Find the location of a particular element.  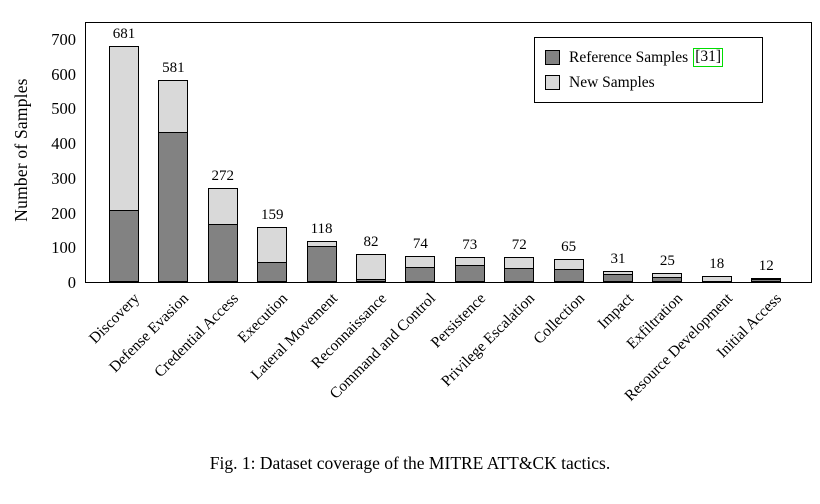

y-tick-label: 700 is located at coordinates (63, 39).